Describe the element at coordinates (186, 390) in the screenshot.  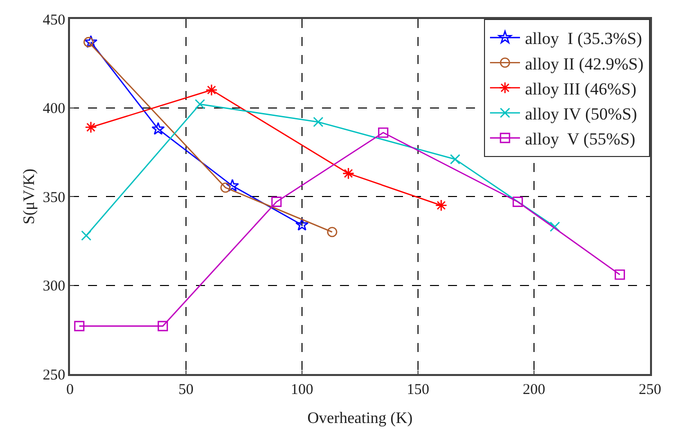
I see `x-tick-label: 50` at that location.